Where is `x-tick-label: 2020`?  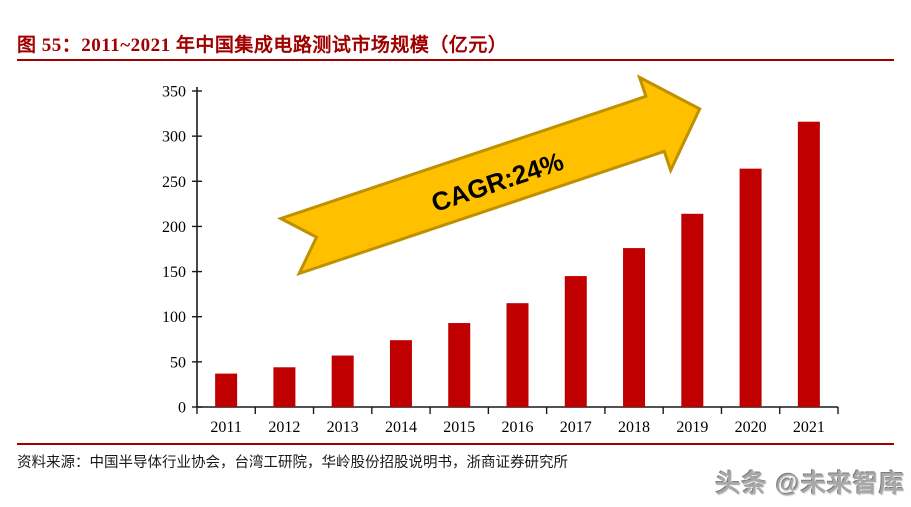
x-tick-label: 2020 is located at coordinates (751, 427).